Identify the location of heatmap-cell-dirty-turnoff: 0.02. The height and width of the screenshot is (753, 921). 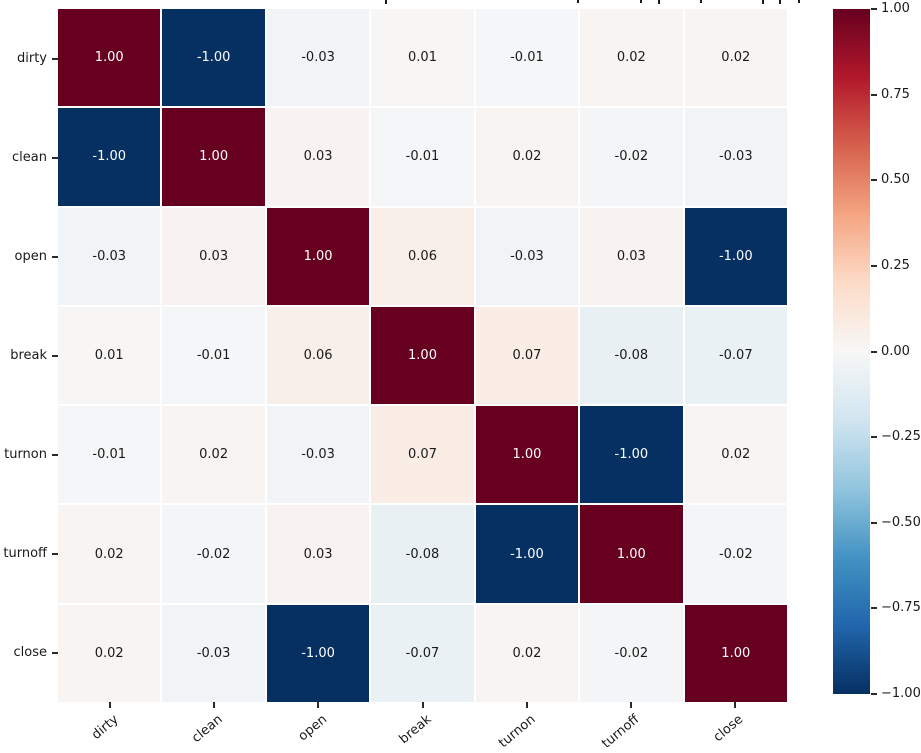
(631, 58).